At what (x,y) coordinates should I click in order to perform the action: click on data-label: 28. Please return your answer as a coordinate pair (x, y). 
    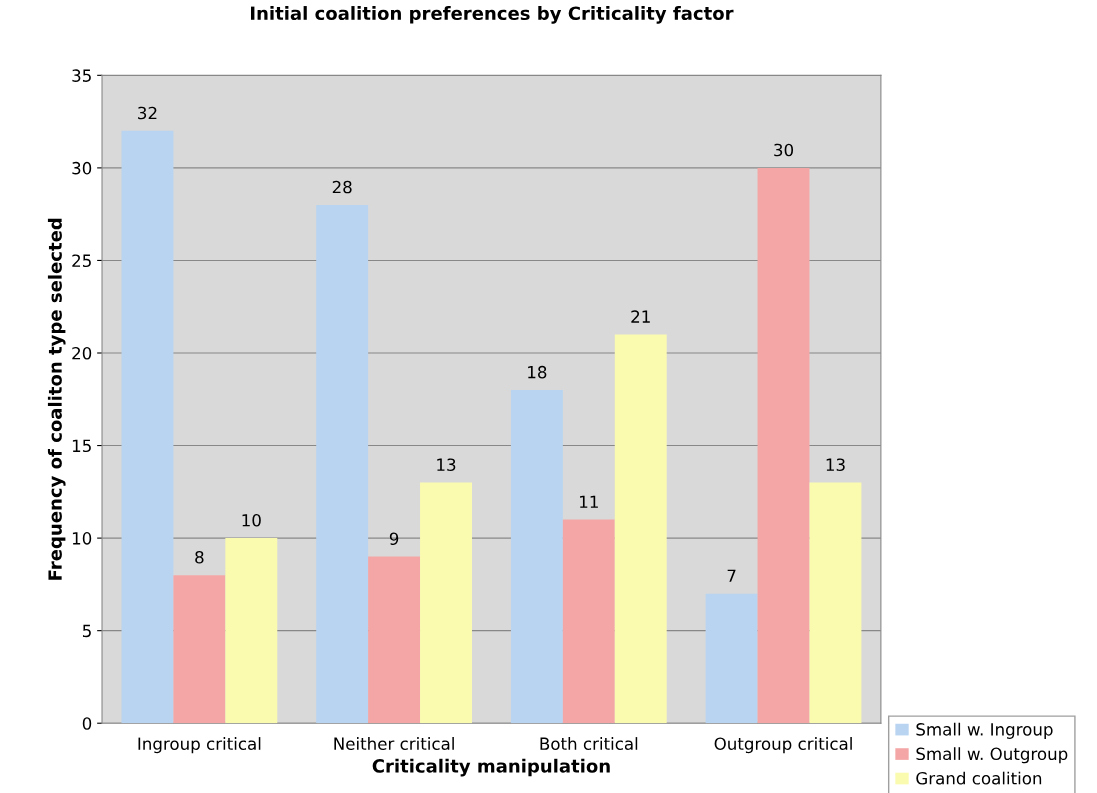
    Looking at the image, I should click on (342, 187).